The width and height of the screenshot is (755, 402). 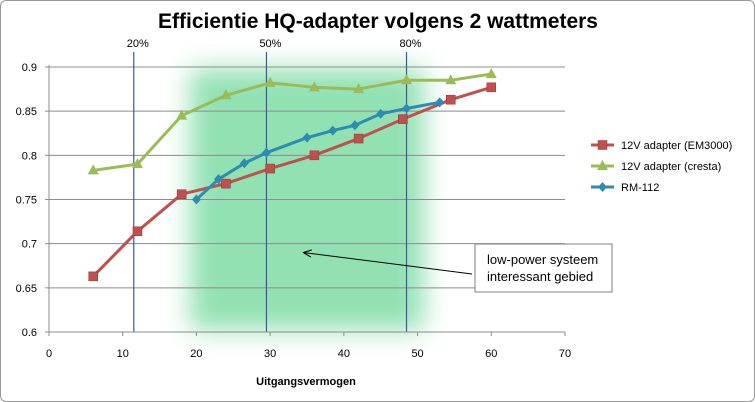 What do you see at coordinates (344, 354) in the screenshot?
I see `x-tick-label: 40` at bounding box center [344, 354].